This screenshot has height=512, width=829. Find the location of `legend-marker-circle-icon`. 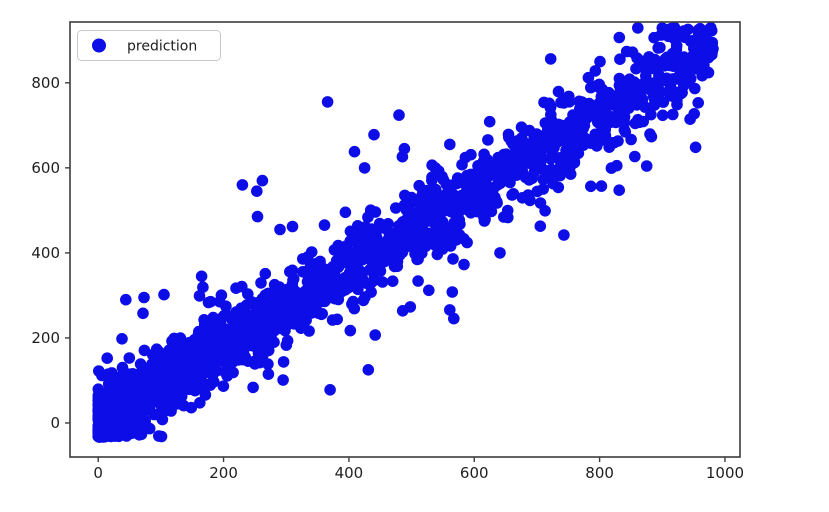

legend-marker-circle-icon is located at coordinates (99, 45).